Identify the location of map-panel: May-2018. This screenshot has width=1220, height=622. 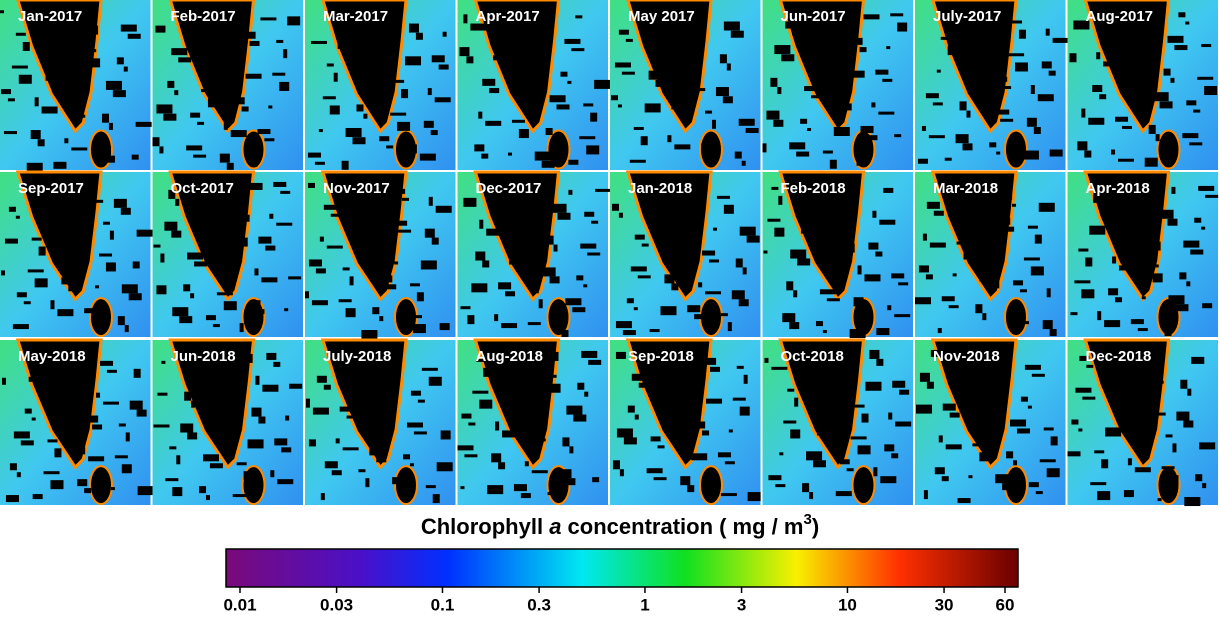
(77, 422).